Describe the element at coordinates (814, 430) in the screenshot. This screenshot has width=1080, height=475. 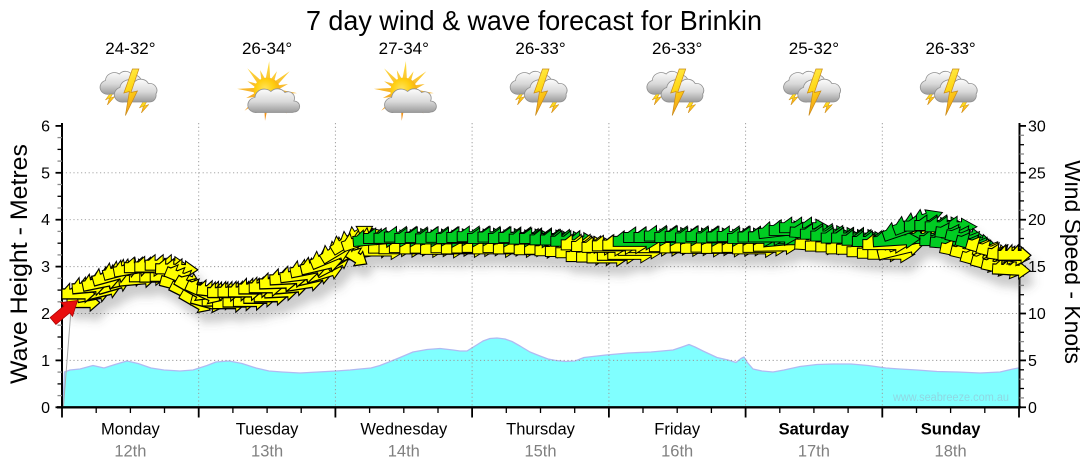
I see `svg-text: Saturday` at that location.